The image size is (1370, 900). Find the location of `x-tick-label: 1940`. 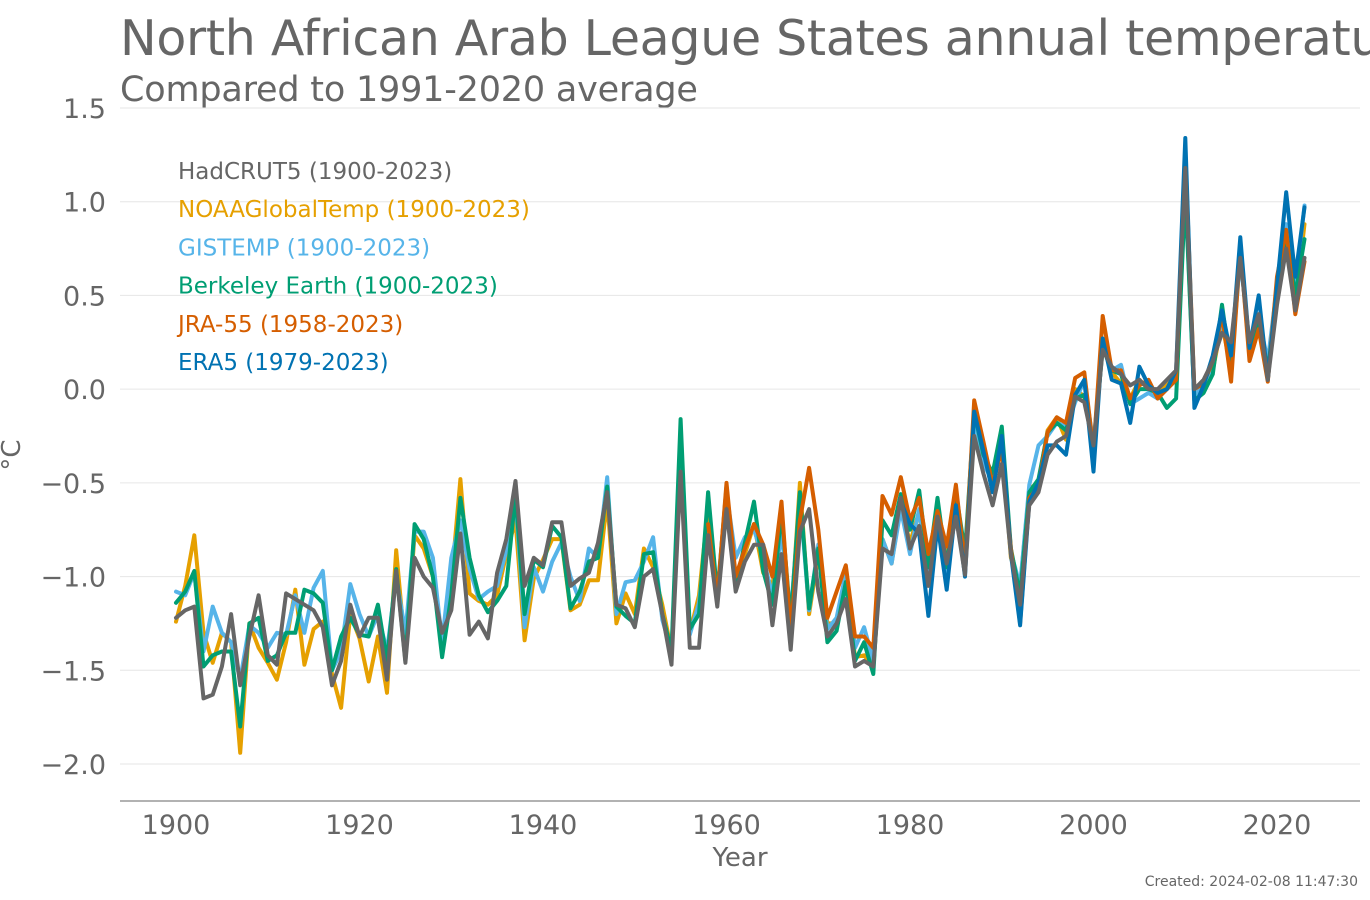

x-tick-label: 1940 is located at coordinates (543, 825).